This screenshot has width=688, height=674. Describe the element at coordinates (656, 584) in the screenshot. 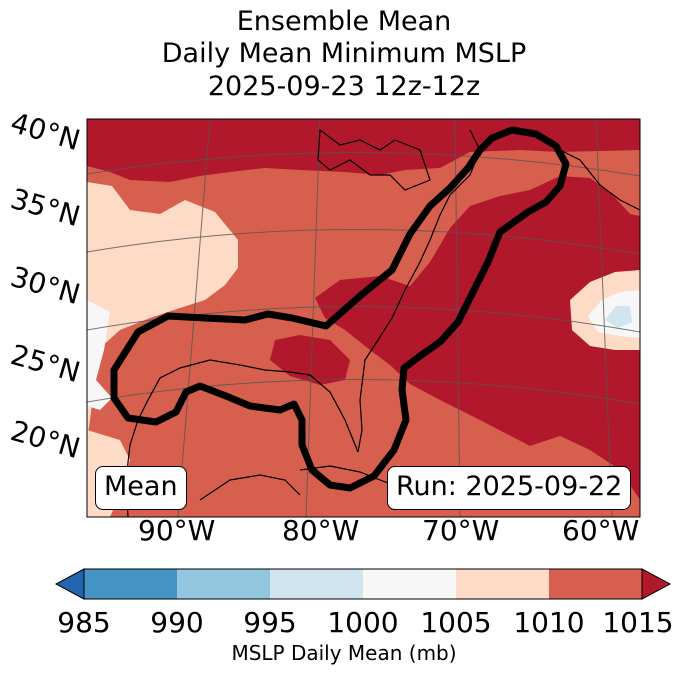

I see `colorbar-over-arrow` at that location.